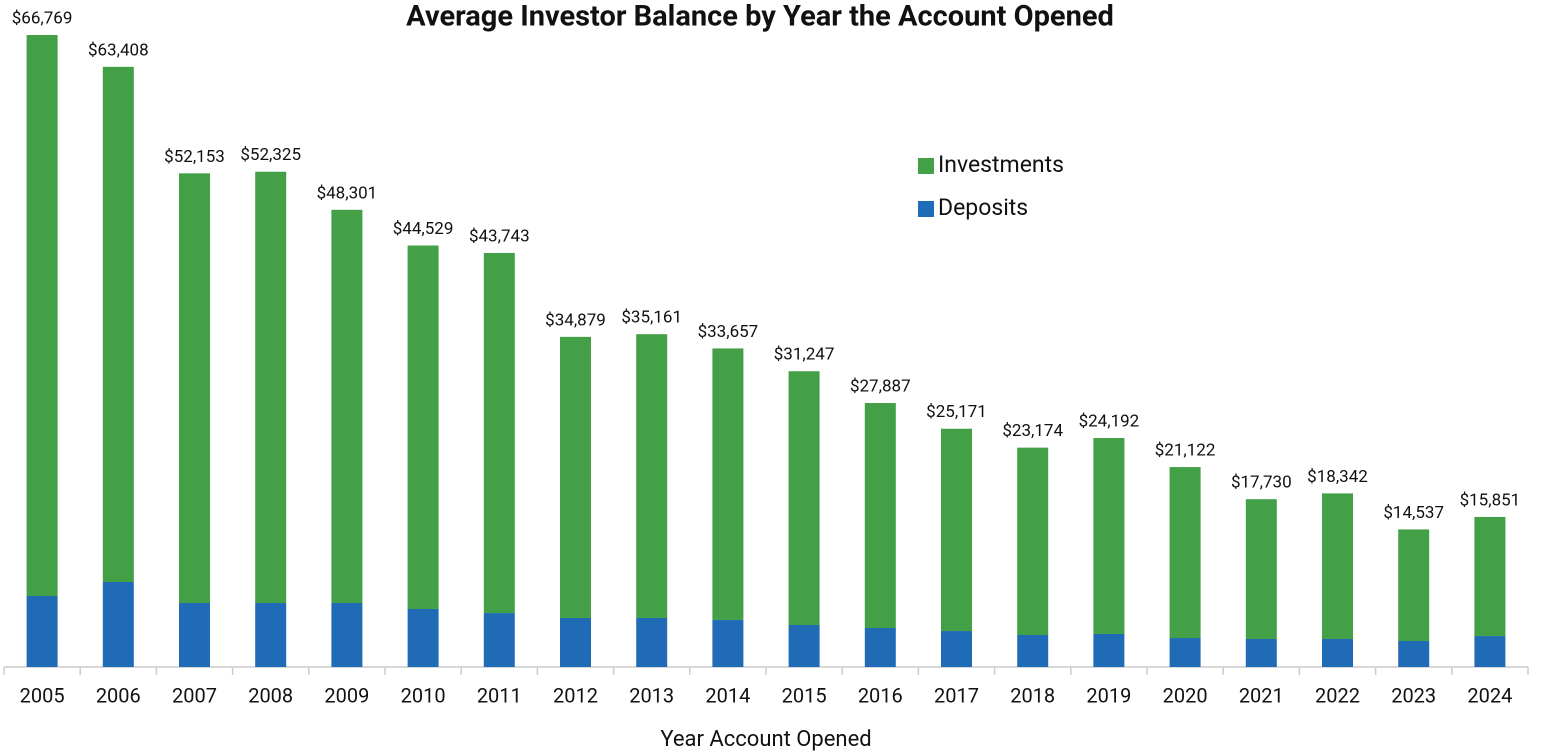 The height and width of the screenshot is (753, 1541). I want to click on x-tick-label: 2016, so click(880, 695).